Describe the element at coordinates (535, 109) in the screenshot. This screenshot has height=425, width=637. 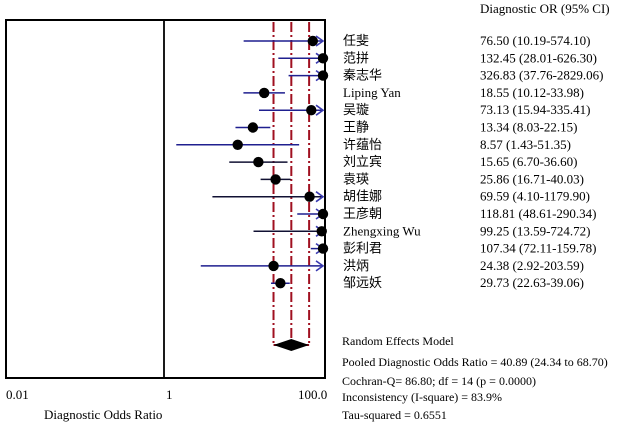
I see `study-ci-text: 73.13 (15.94-335.41)` at that location.